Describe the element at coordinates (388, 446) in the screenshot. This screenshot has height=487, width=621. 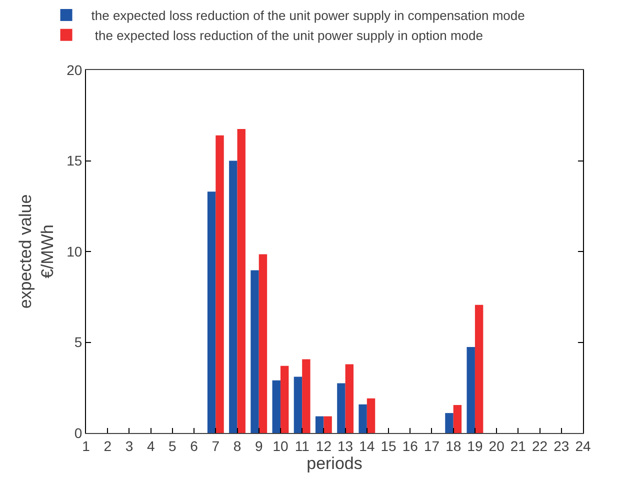
I see `x-tick-label: 15` at that location.